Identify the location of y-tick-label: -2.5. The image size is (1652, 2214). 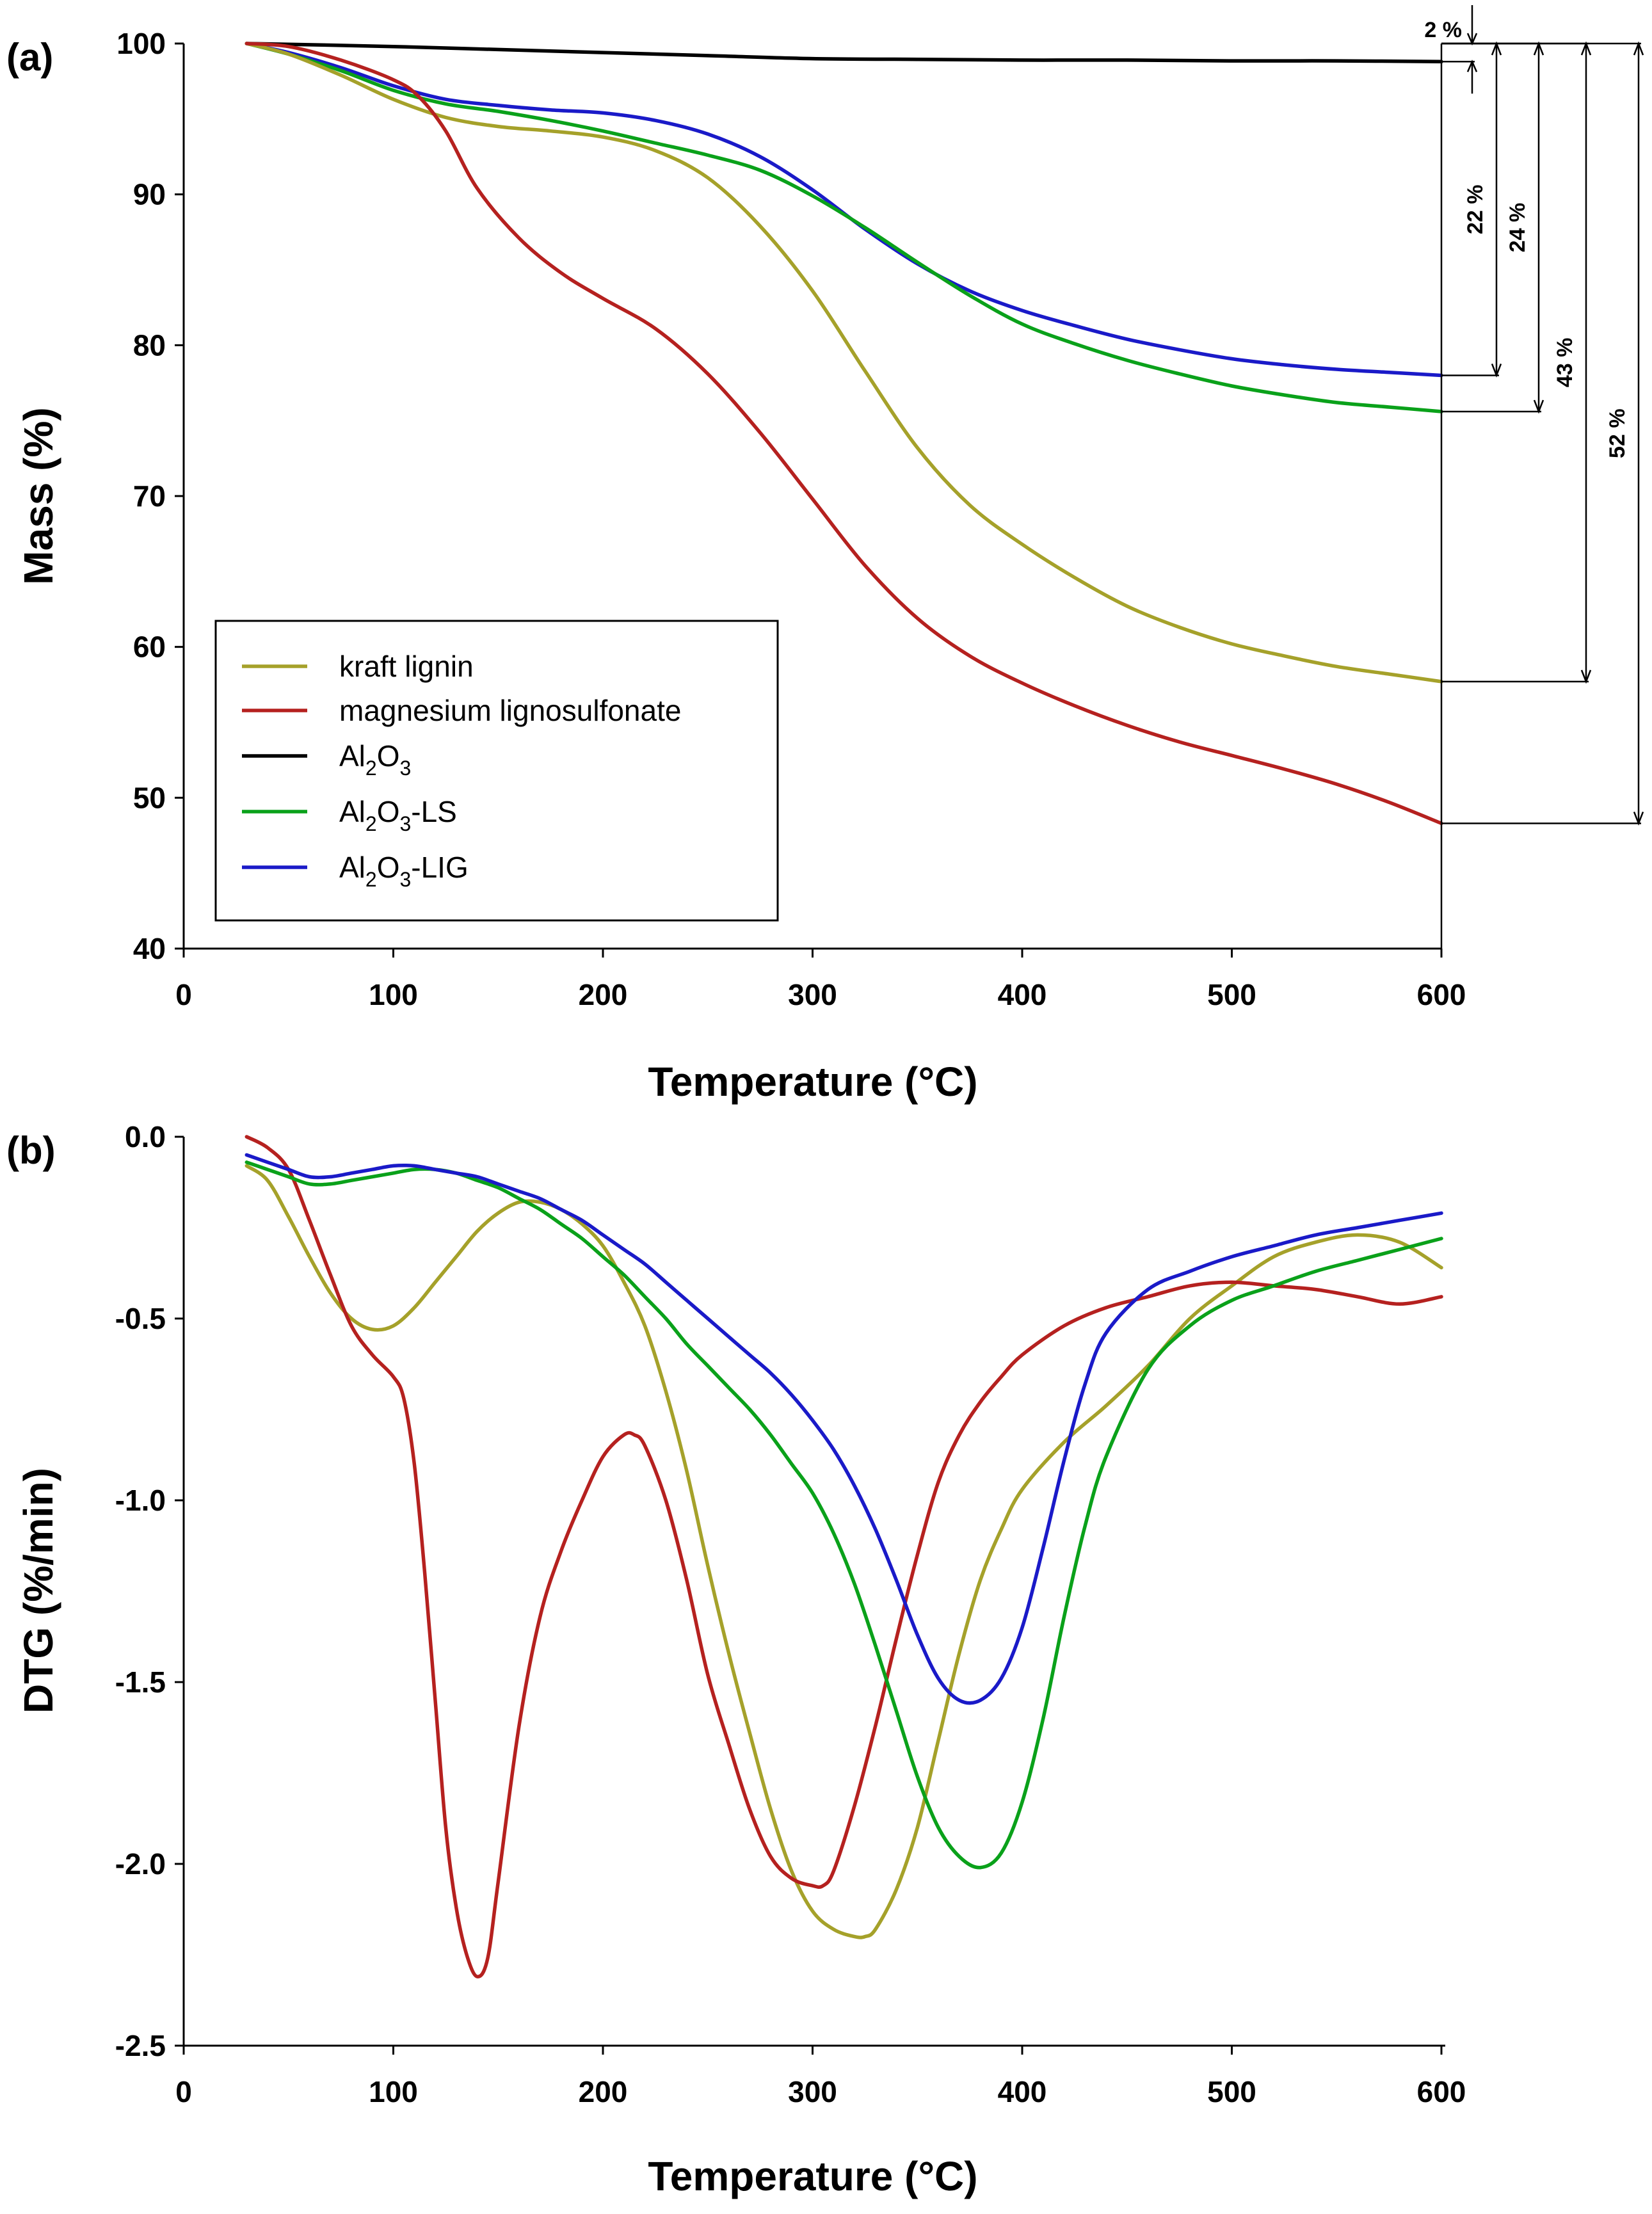
(140, 2045).